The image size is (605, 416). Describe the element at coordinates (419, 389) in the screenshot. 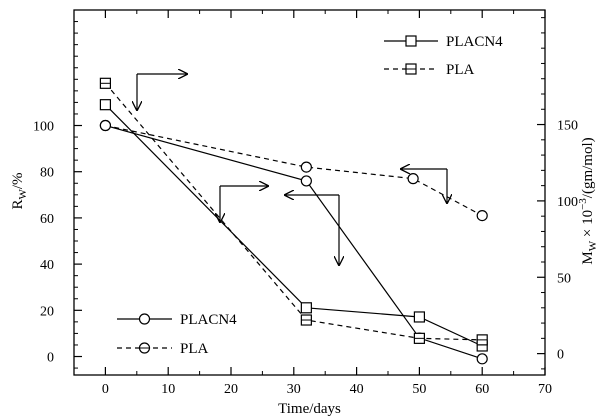

I see `x-tick-label: 50` at that location.